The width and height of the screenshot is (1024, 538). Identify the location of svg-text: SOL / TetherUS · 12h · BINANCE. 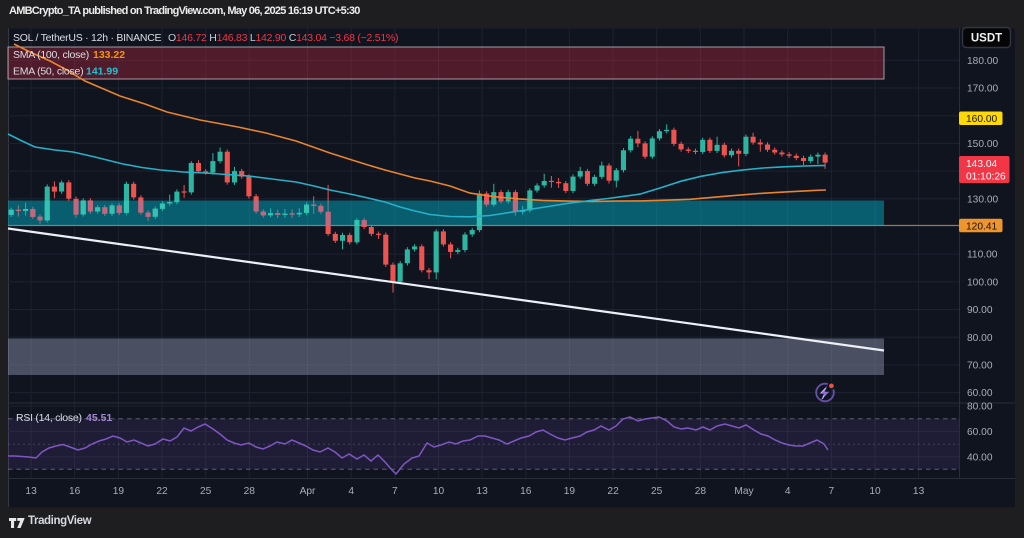
(87, 38).